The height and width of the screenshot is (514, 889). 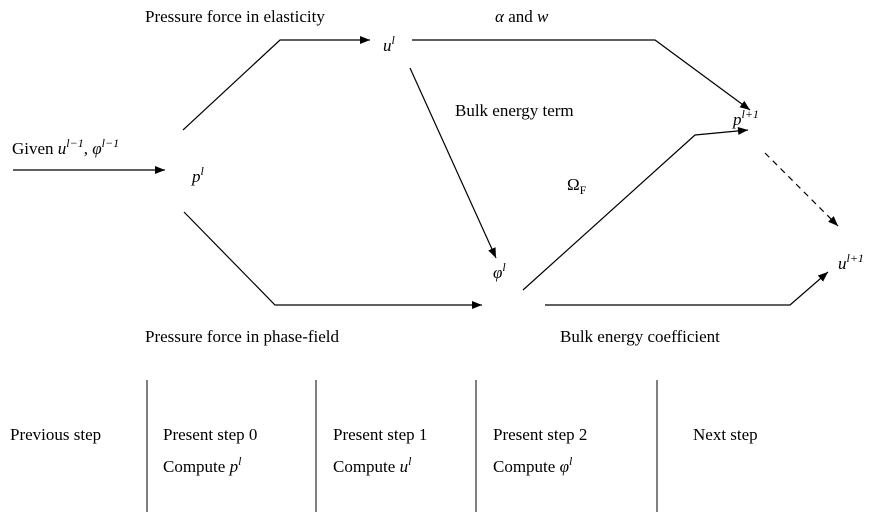 I want to click on edge-label: Bulk energy term, so click(x=514, y=110).